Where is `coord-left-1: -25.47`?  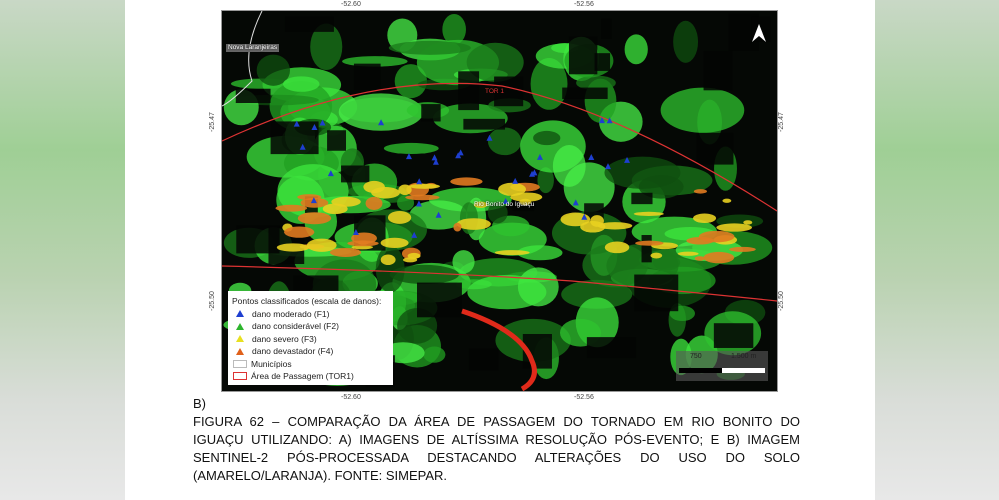 coord-left-1: -25.47 is located at coordinates (212, 122).